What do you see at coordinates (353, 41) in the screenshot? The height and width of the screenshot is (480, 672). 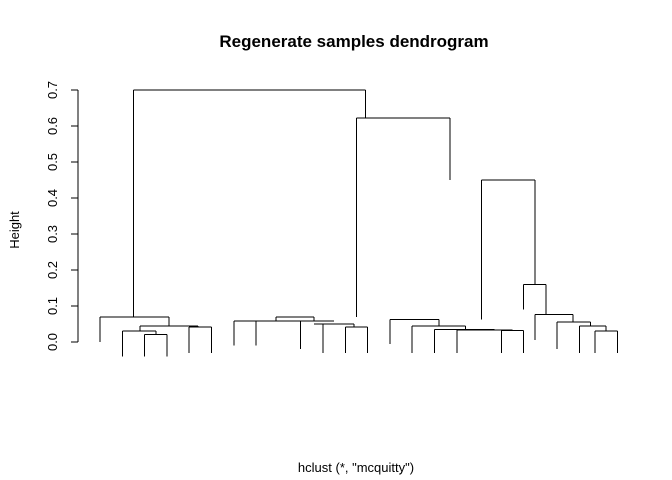 I see `chart-title: Regenerate samples dendrogram` at bounding box center [353, 41].